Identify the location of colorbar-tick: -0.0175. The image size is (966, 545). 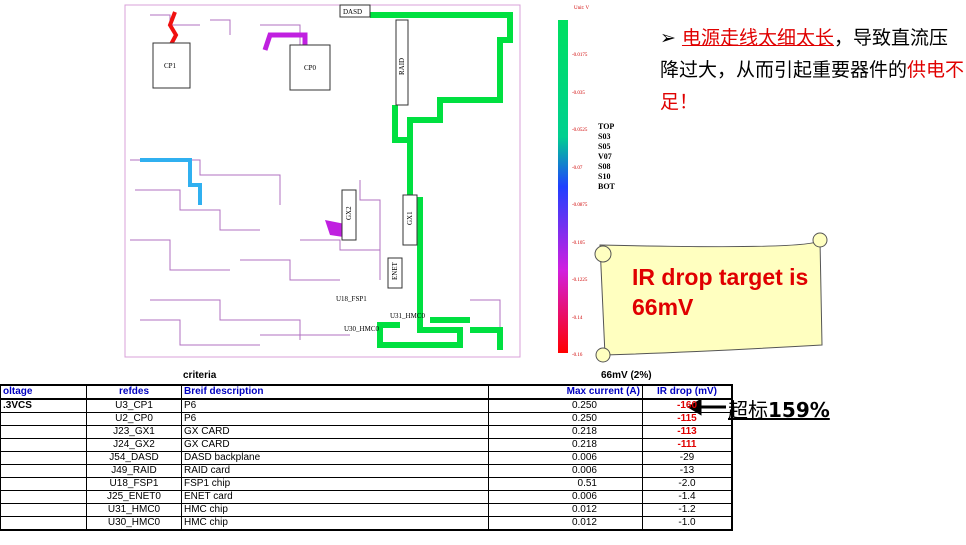
(580, 55).